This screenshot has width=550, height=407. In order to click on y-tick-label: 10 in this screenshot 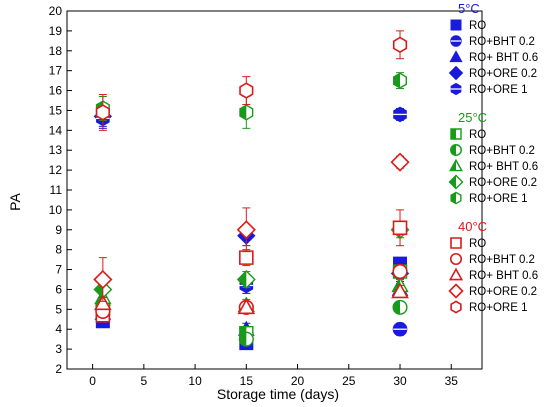, I will do `click(56, 210)`.